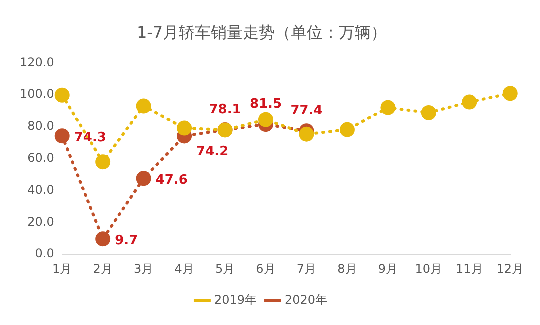 This screenshot has height=325, width=540. What do you see at coordinates (184, 269) in the screenshot?
I see `x-tick-label: 4月` at bounding box center [184, 269].